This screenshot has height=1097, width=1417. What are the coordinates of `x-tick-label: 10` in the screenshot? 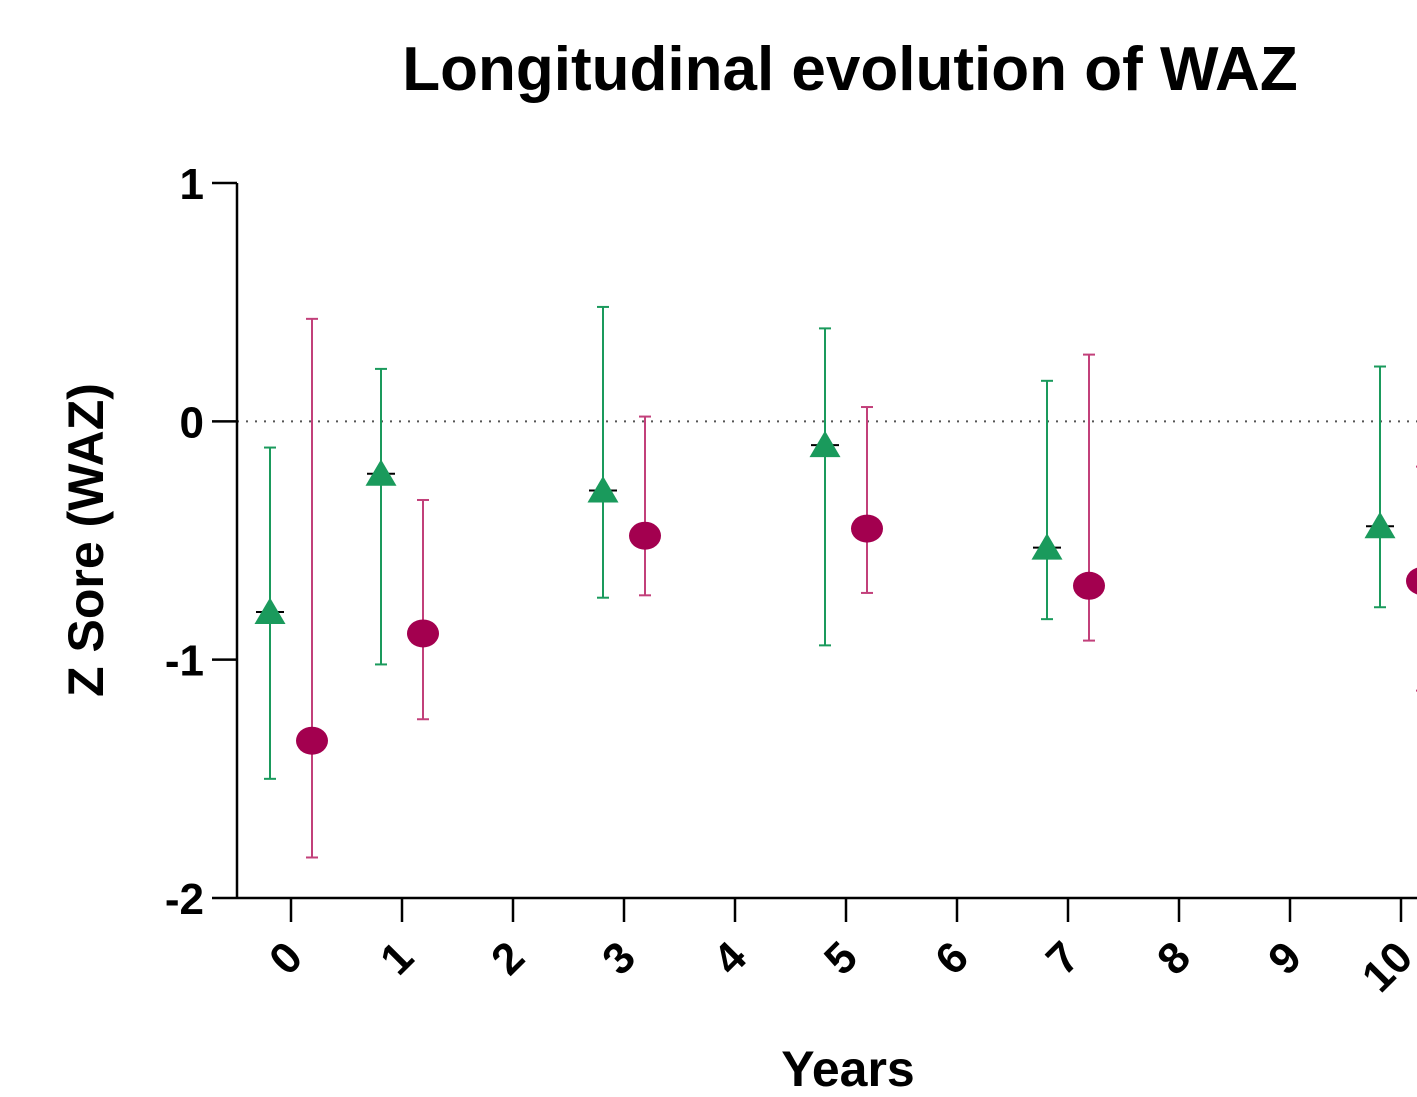 It's located at (1385, 966).